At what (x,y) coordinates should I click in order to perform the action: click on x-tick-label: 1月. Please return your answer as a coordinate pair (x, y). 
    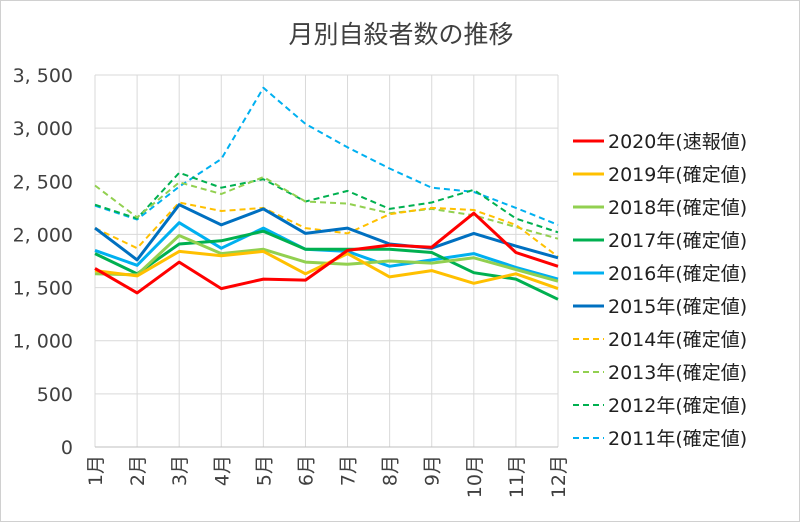
    Looking at the image, I should click on (96, 470).